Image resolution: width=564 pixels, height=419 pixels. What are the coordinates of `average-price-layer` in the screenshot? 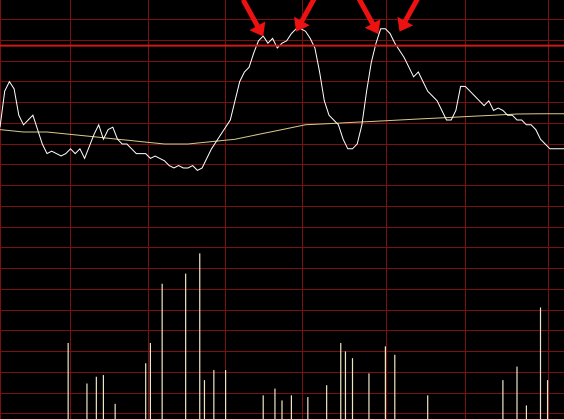 It's located at (282, 129).